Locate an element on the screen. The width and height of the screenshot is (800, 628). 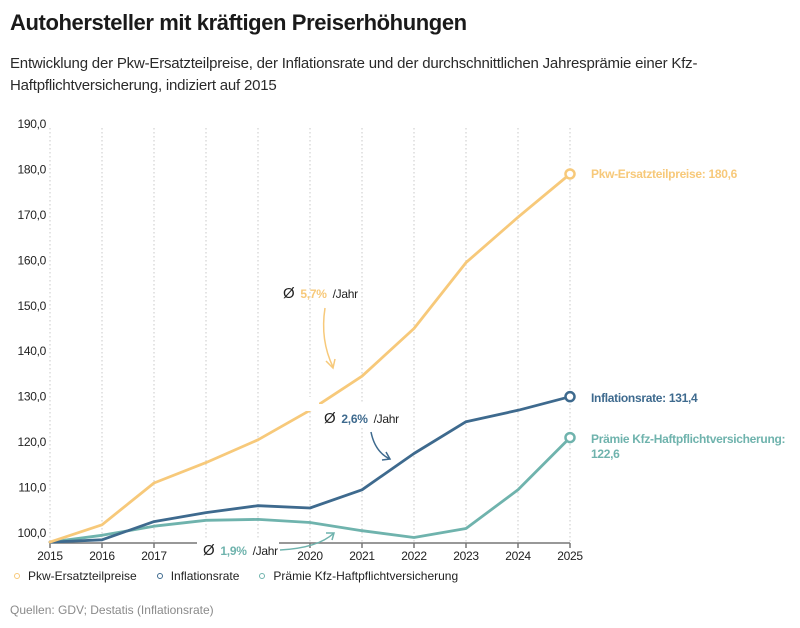
y-tick-label: 100,0 is located at coordinates (31, 533).